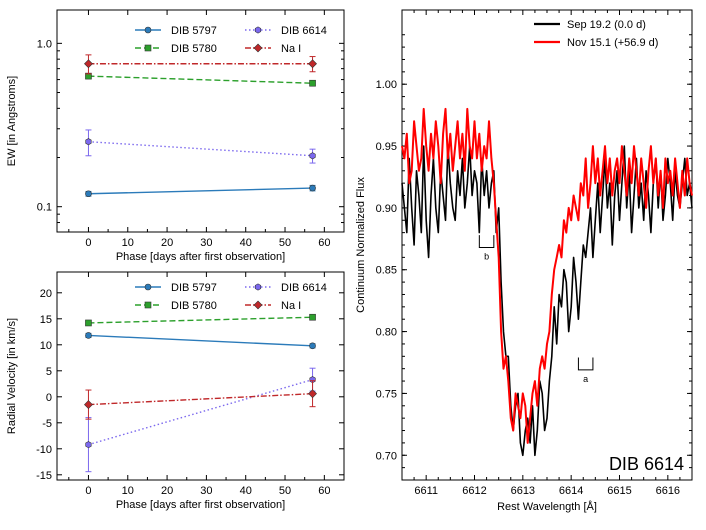 This screenshot has height=530, width=706. Describe the element at coordinates (486, 256) in the screenshot. I see `bracket-label-b: b` at that location.